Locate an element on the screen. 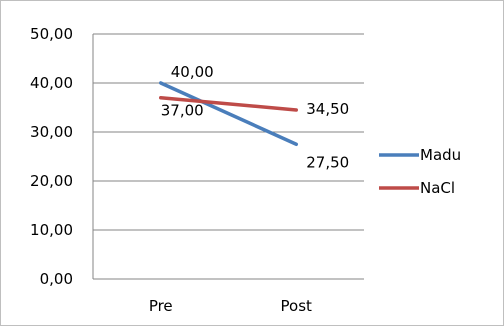 This screenshot has width=504, height=326. data-label-madu: 40,00 is located at coordinates (192, 72).